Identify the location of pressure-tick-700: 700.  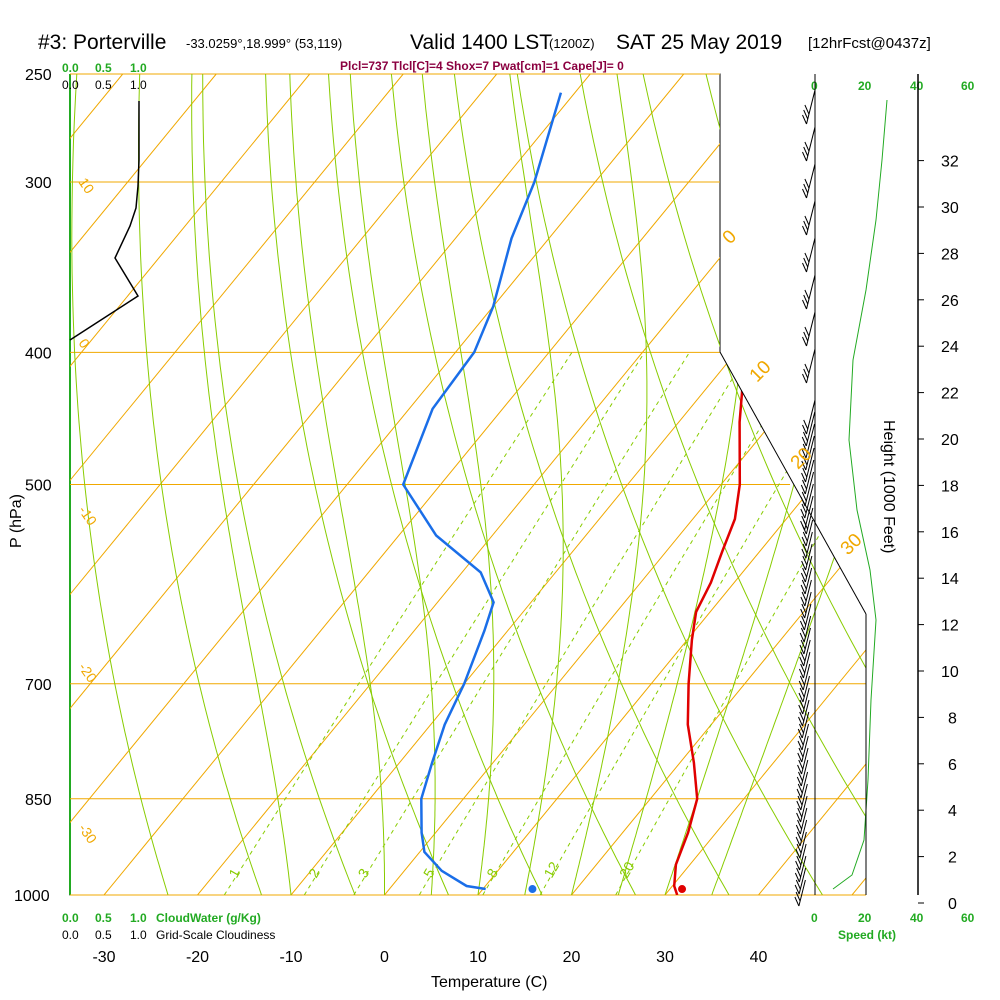
(38, 685).